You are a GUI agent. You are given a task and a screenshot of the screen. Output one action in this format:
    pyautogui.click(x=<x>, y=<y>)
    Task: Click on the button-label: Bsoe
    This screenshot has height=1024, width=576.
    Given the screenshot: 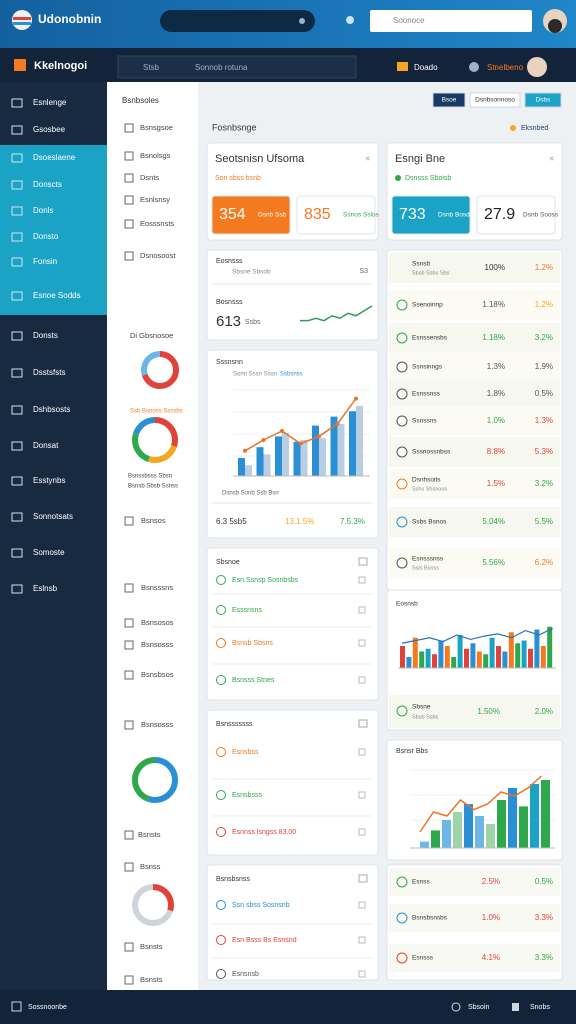 What is the action you would take?
    pyautogui.click(x=449, y=100)
    